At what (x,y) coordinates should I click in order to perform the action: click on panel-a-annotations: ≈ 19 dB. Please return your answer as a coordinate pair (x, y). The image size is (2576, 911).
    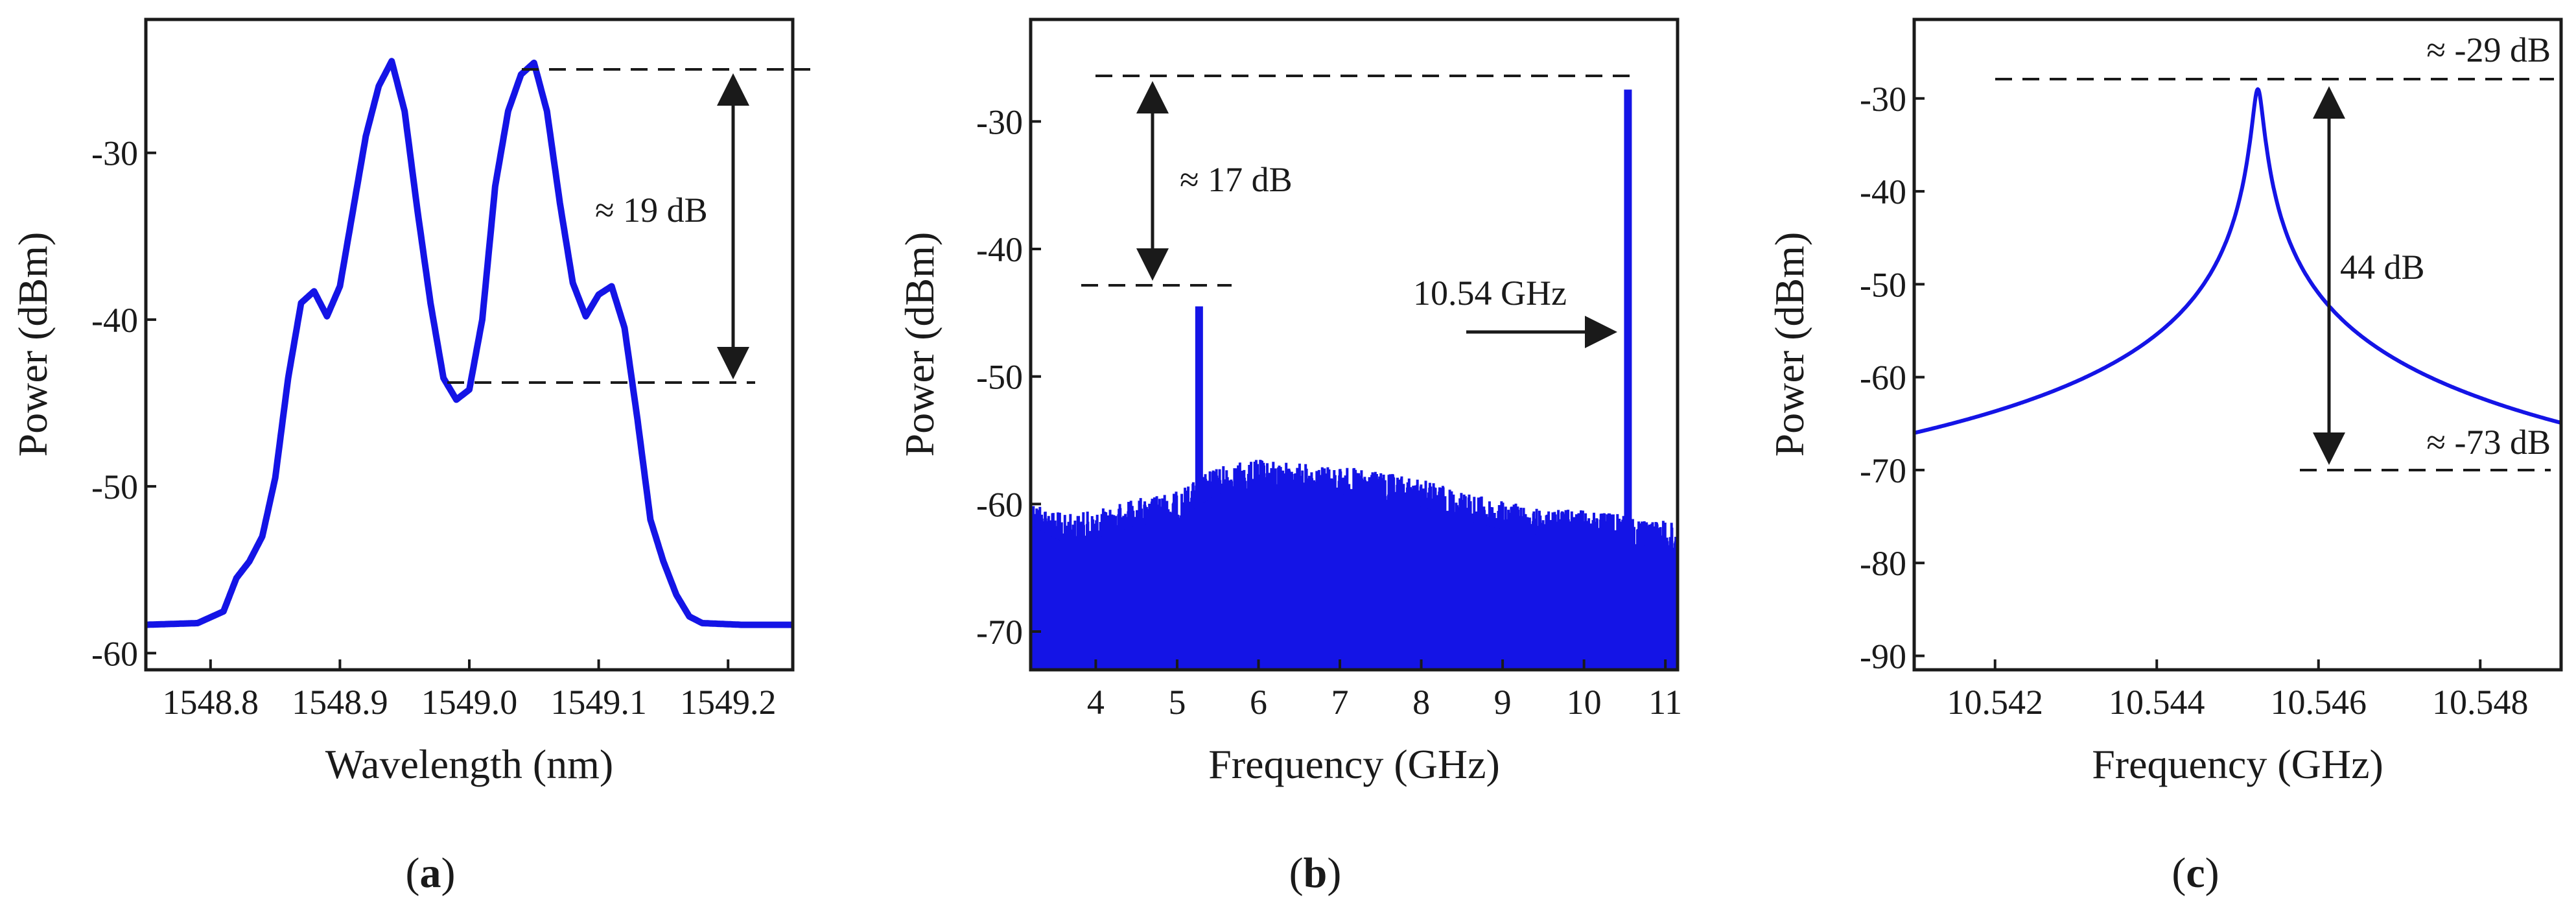
    Looking at the image, I should click on (628, 226).